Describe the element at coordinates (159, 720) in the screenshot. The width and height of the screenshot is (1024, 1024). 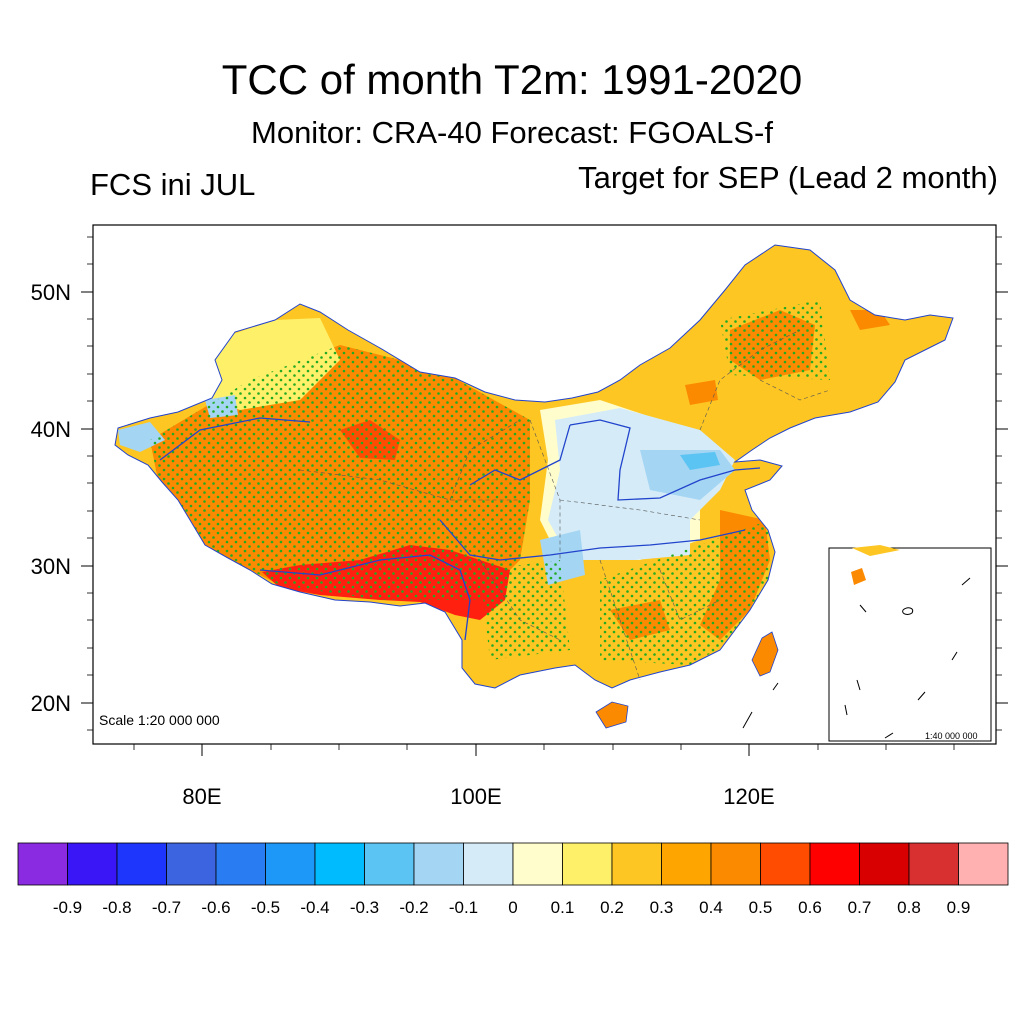
I see `scale-text: Scale 1:20 000 000` at that location.